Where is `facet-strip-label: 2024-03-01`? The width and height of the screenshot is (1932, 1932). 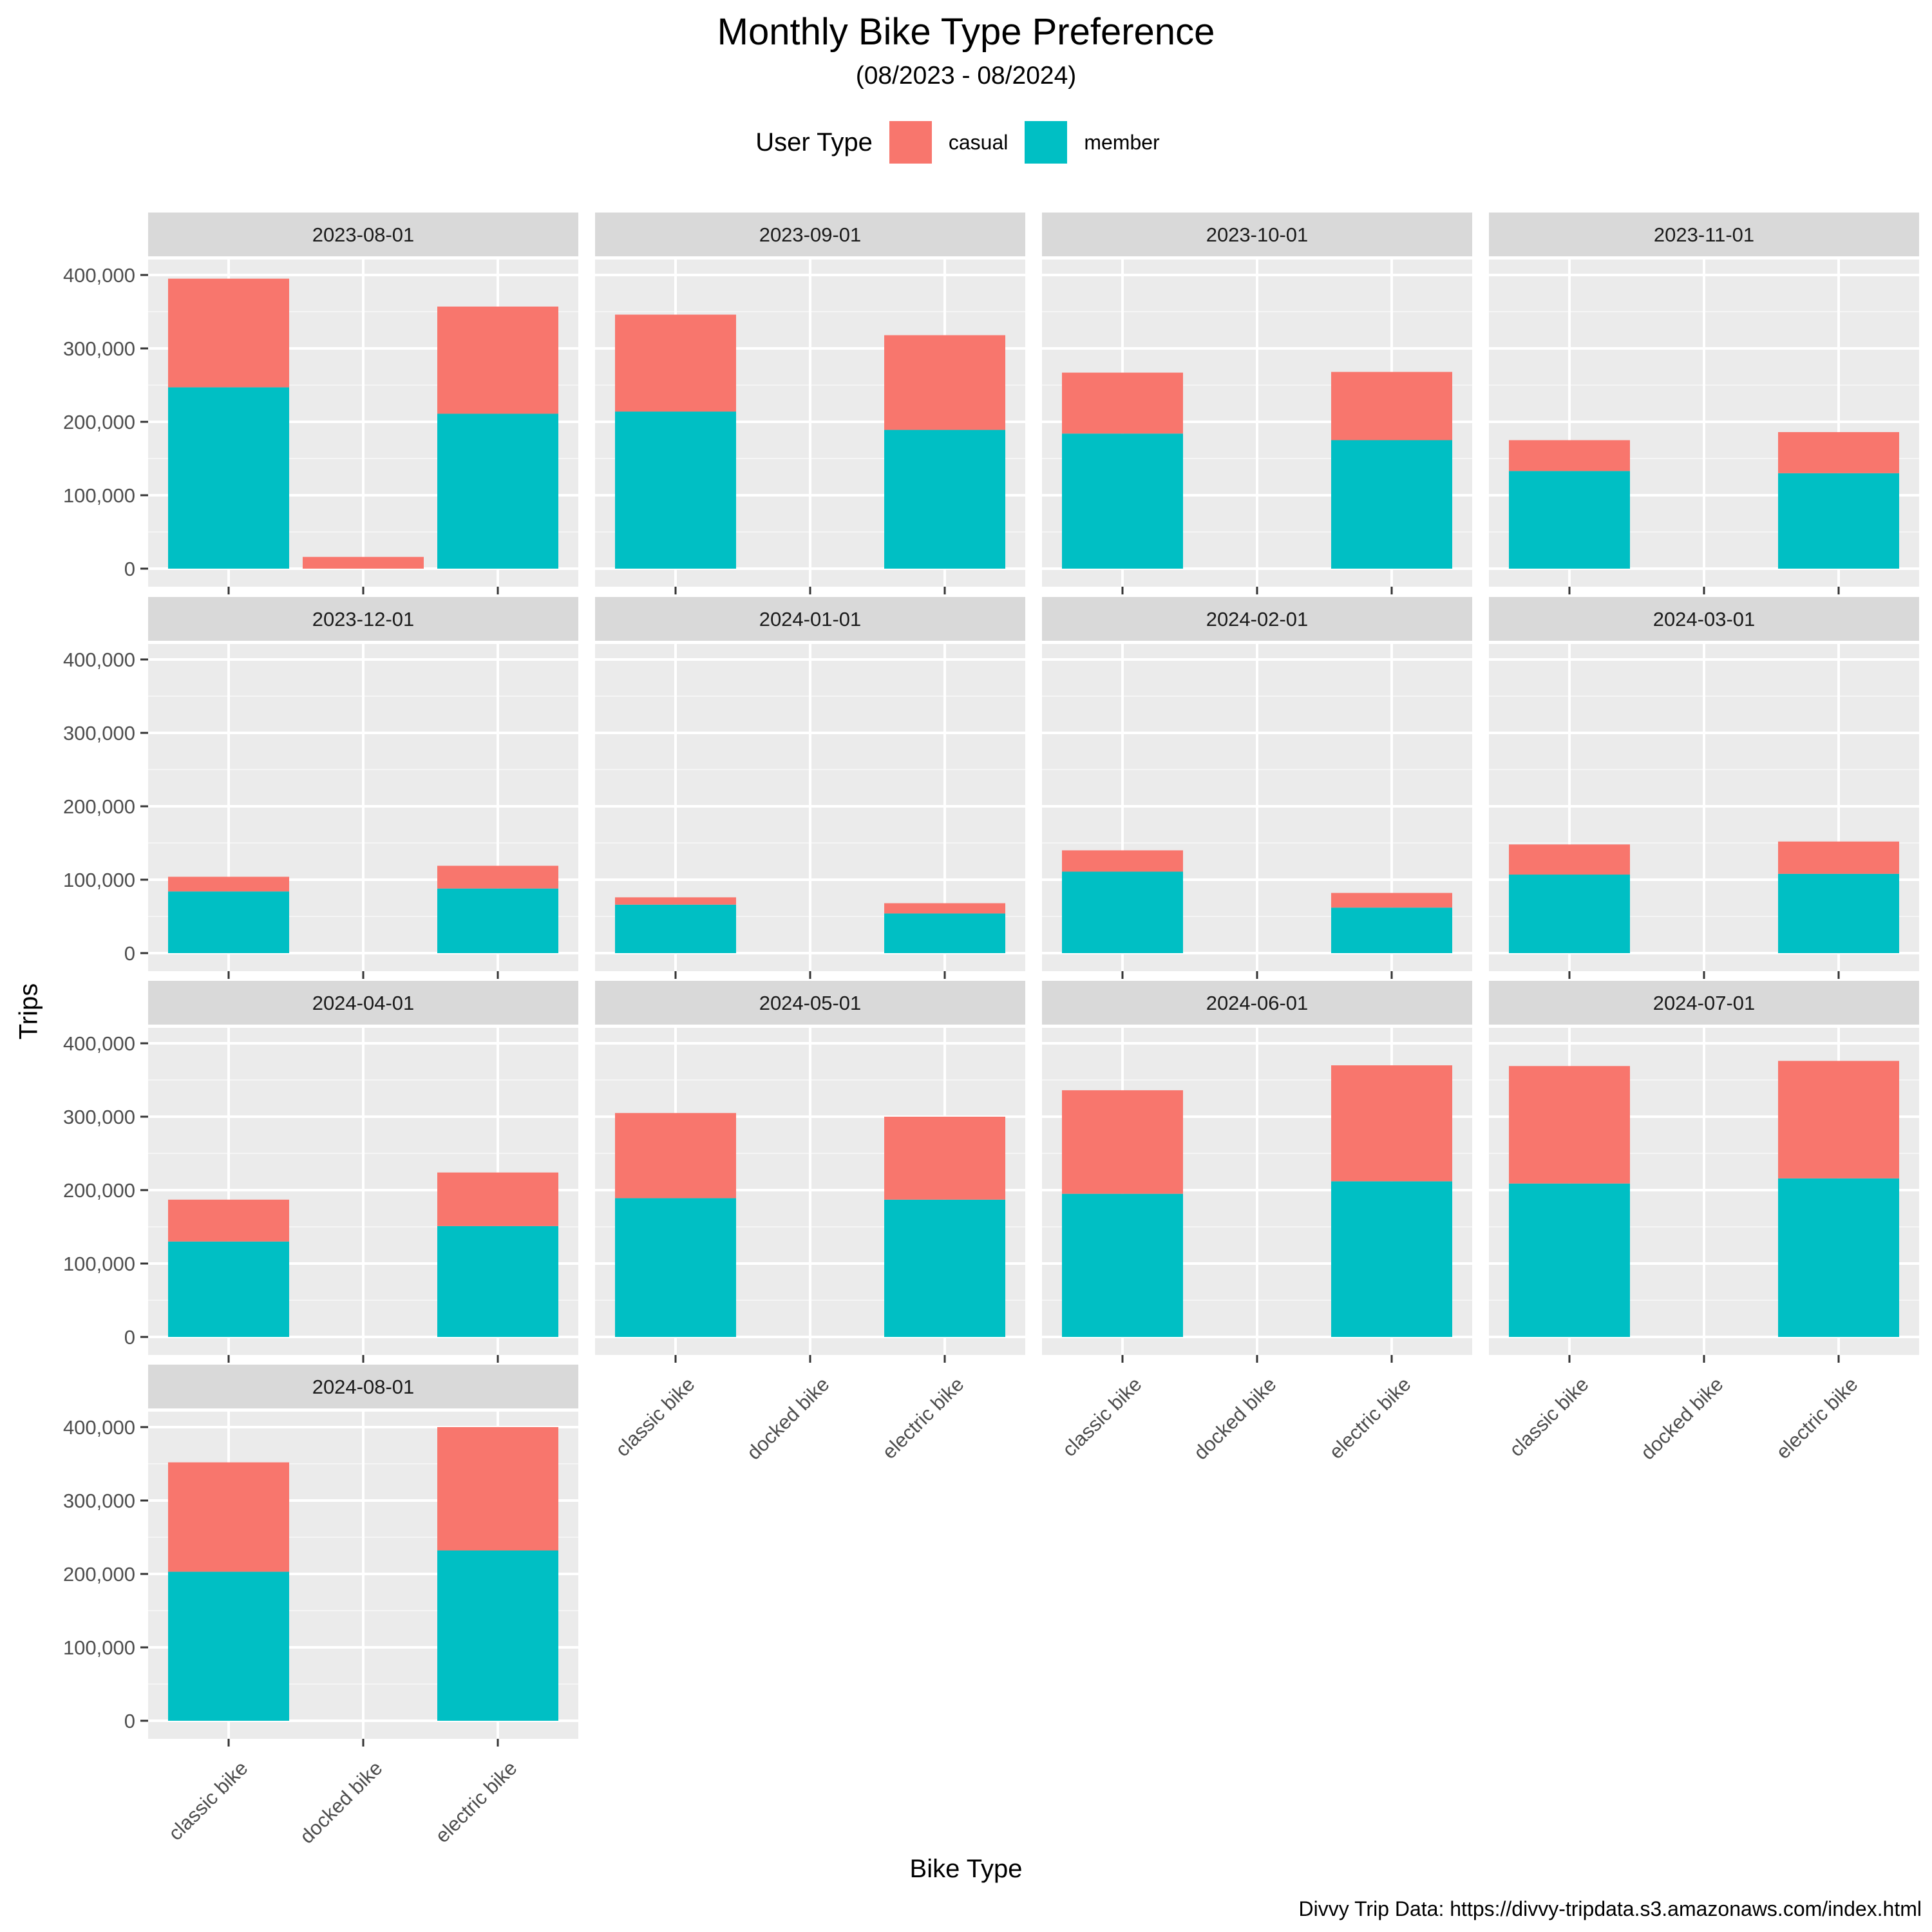 facet-strip-label: 2024-03-01 is located at coordinates (1704, 619).